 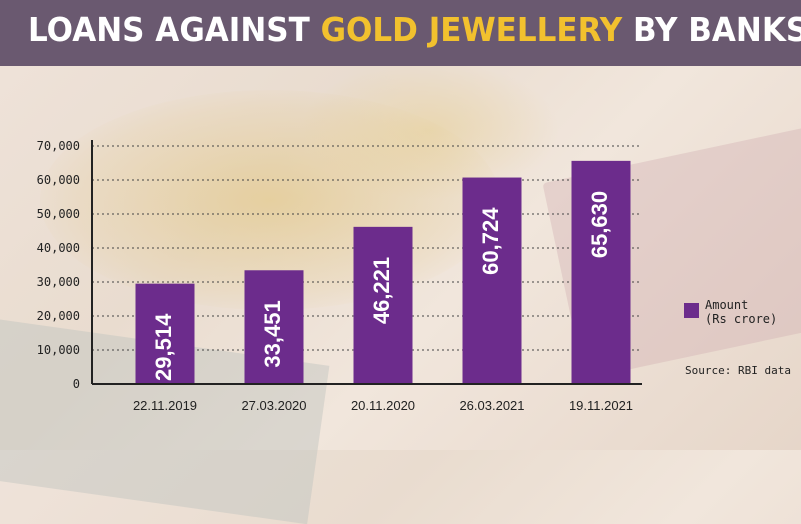 What do you see at coordinates (58, 350) in the screenshot?
I see `y-tick-label: 10,000` at bounding box center [58, 350].